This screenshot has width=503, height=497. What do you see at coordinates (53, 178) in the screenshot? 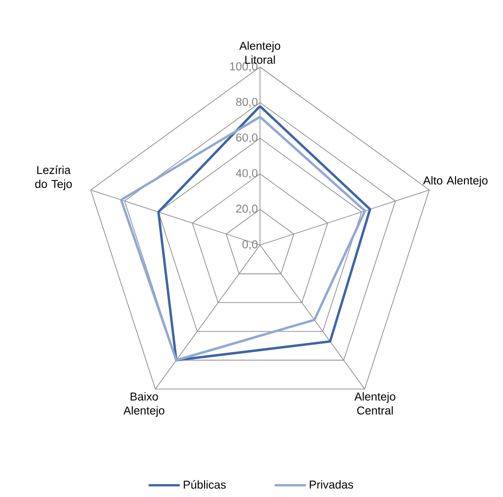
I see `spoke-label: Lezíria do Tejo` at bounding box center [53, 178].